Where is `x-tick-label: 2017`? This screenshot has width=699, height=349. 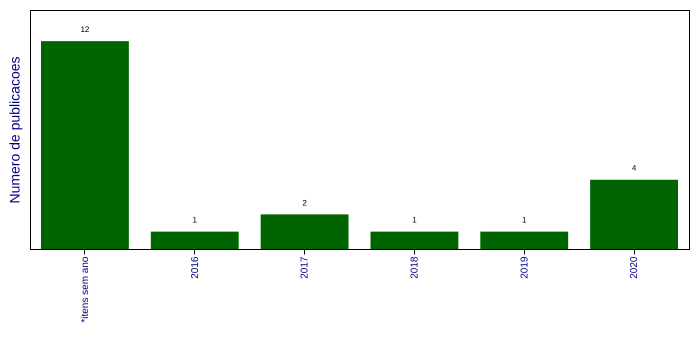 x-tick-label: 2017 is located at coordinates (305, 267).